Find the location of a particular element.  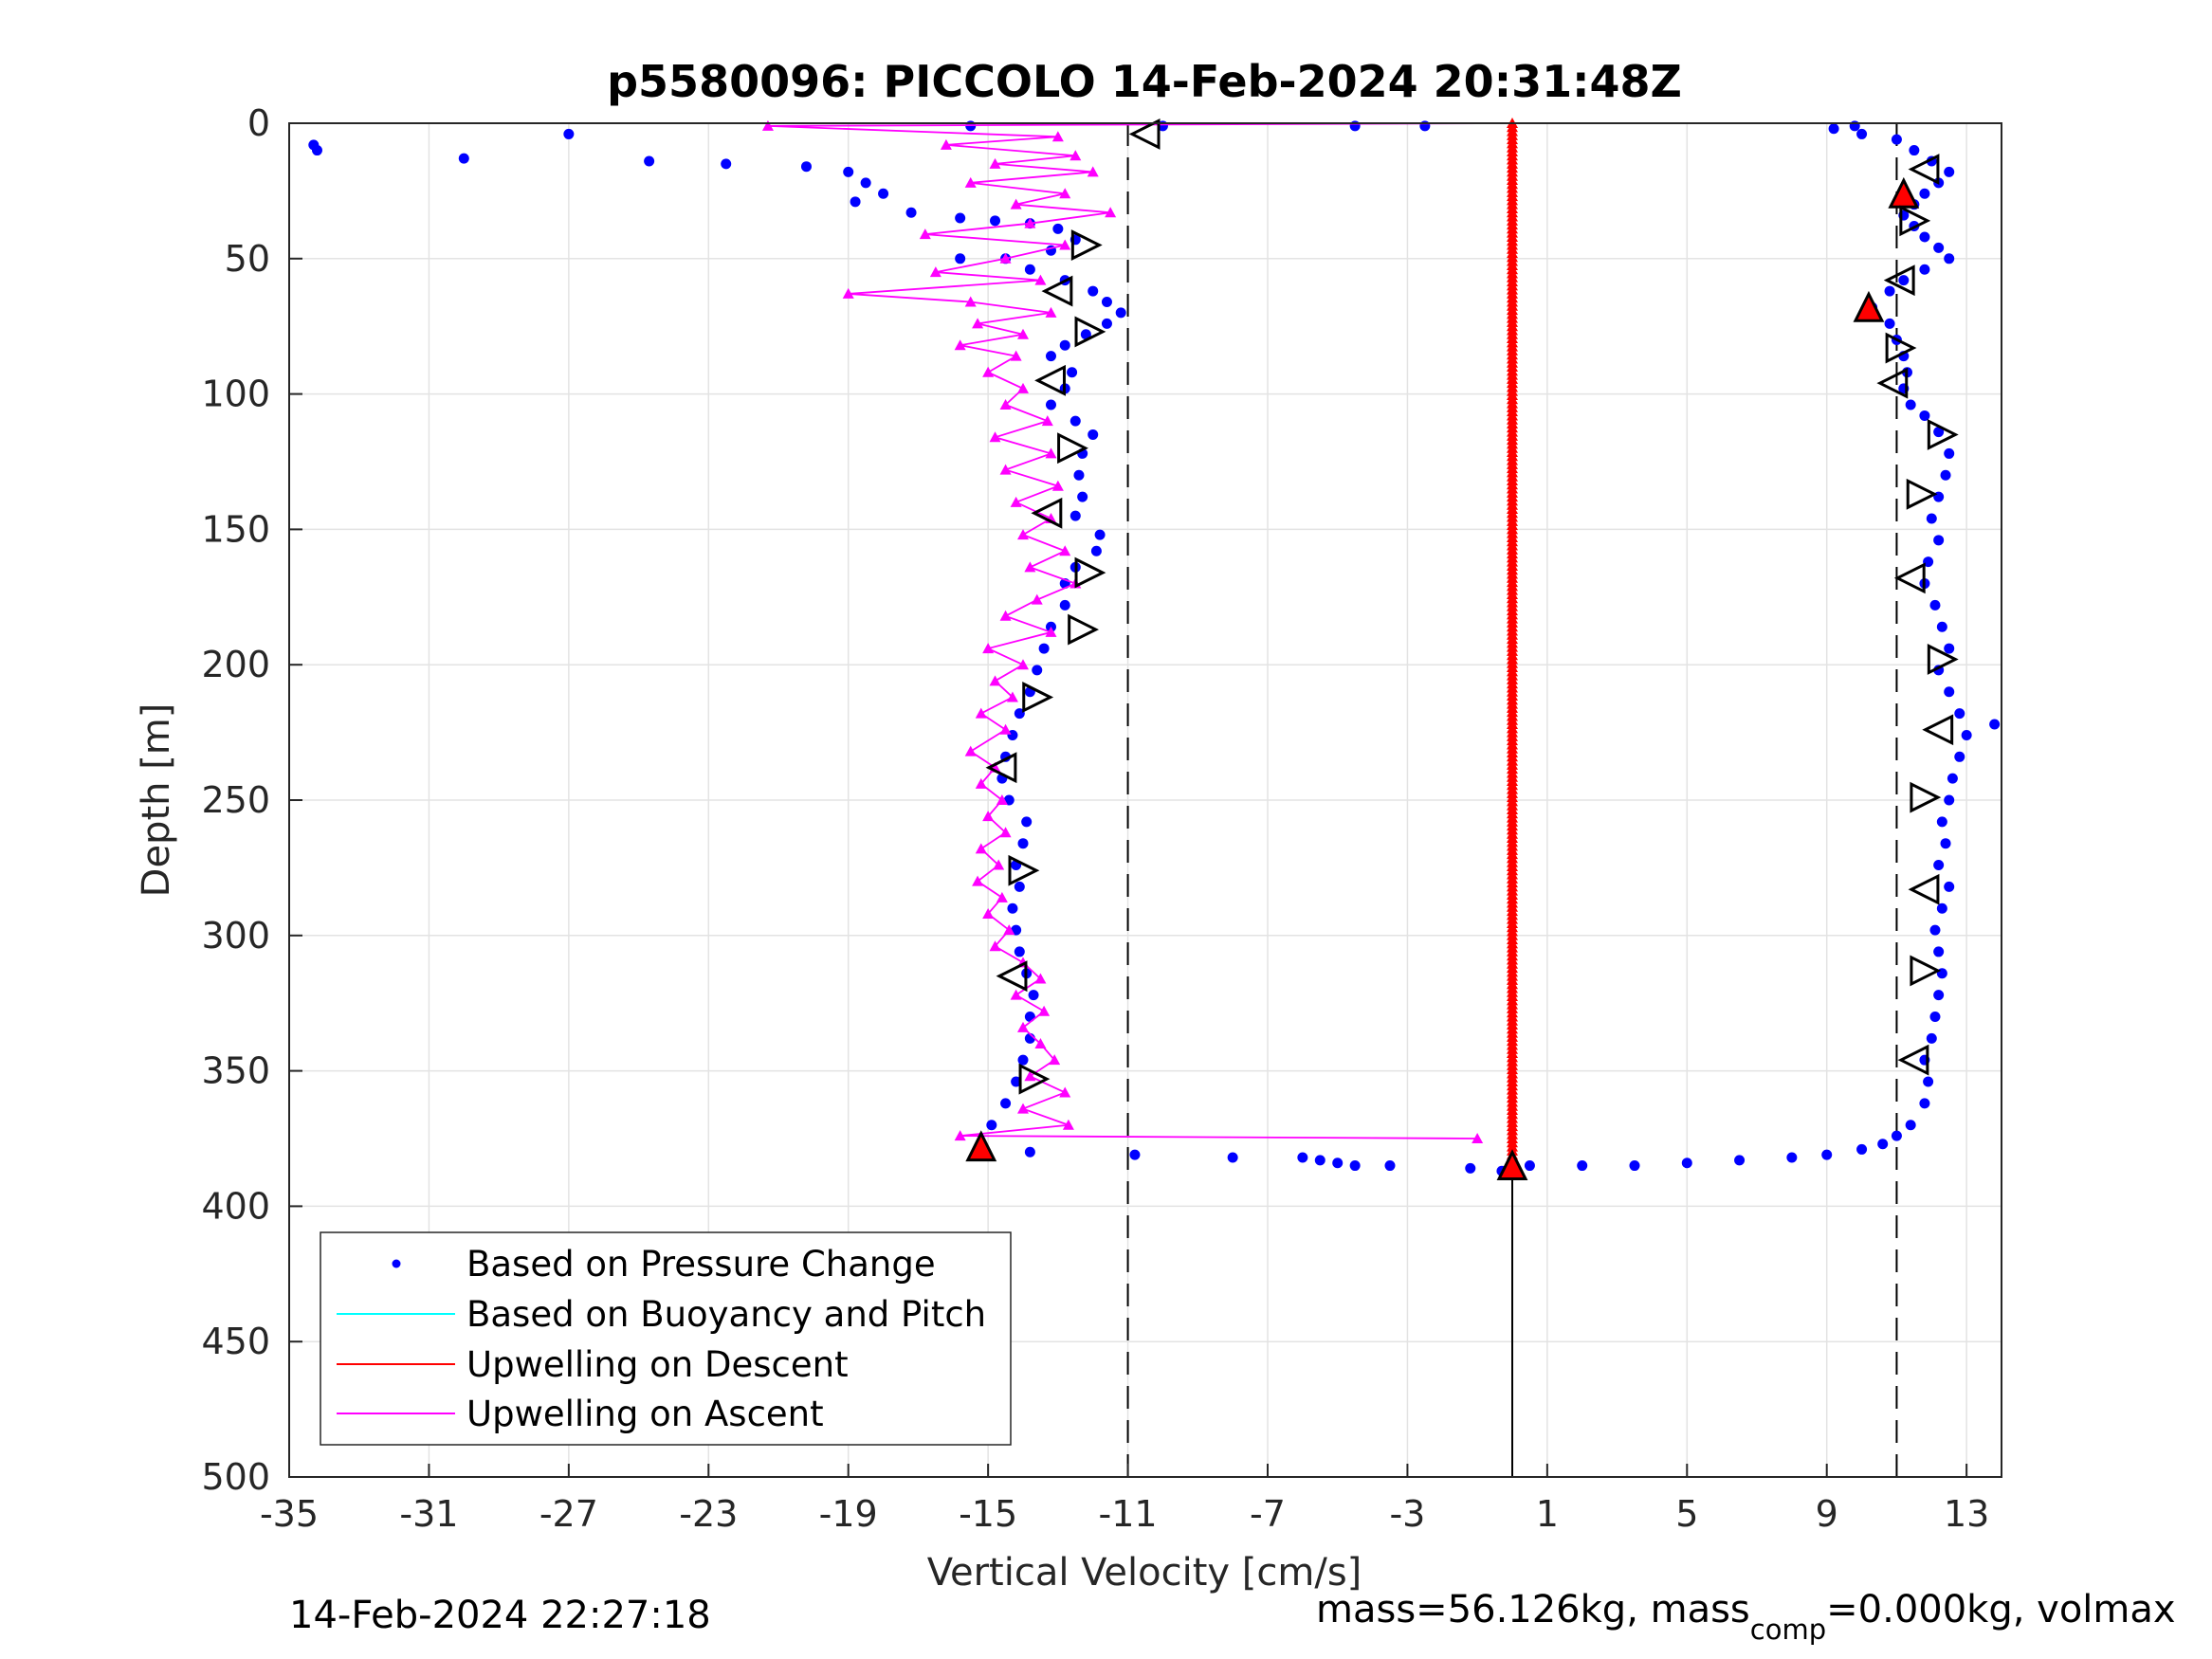

footer-mass-tail: =0.000kg, volmax is located at coordinates (2000, 1610).